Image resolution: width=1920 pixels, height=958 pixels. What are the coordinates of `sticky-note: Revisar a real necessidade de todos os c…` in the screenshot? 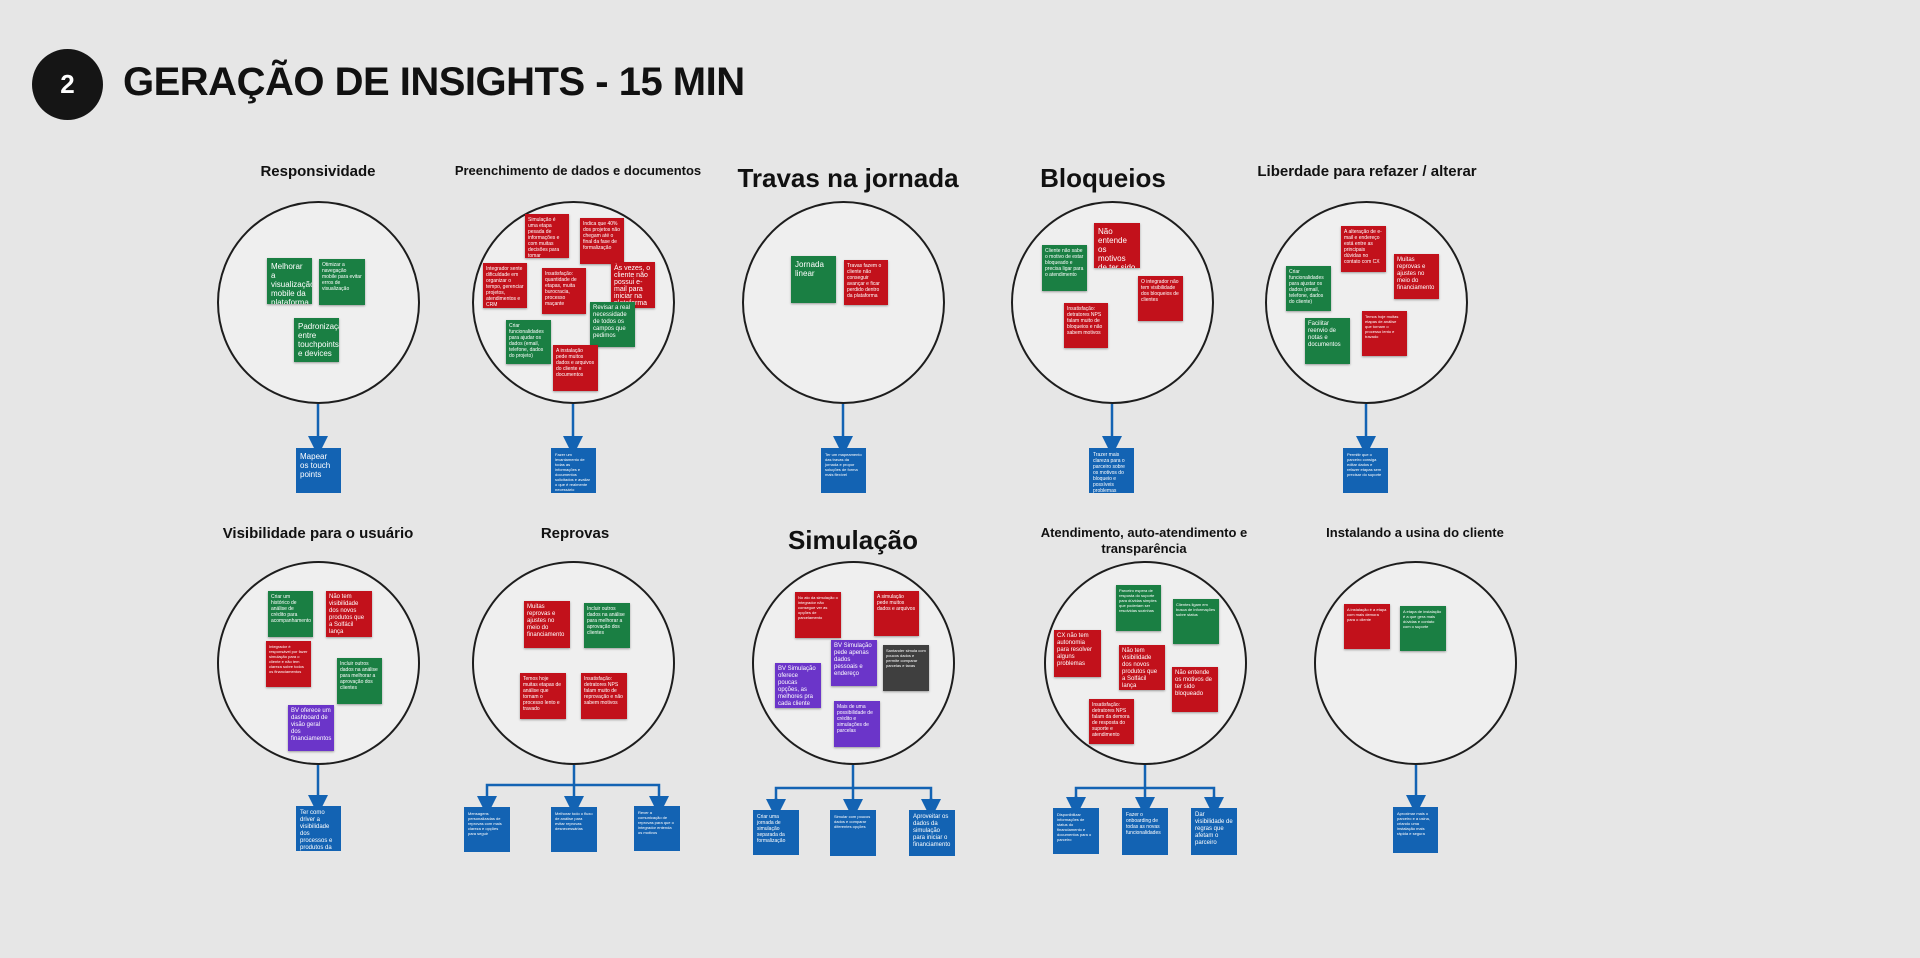 It's located at (612, 324).